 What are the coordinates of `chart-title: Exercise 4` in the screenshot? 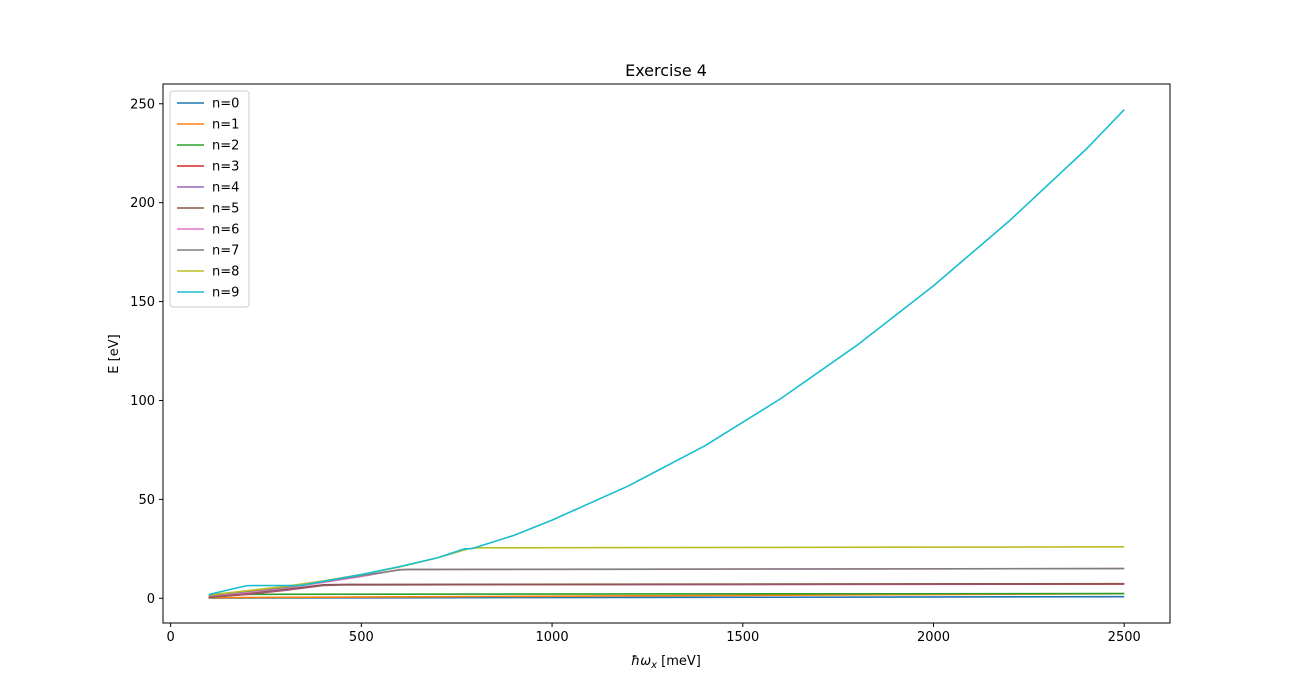 It's located at (666, 70).